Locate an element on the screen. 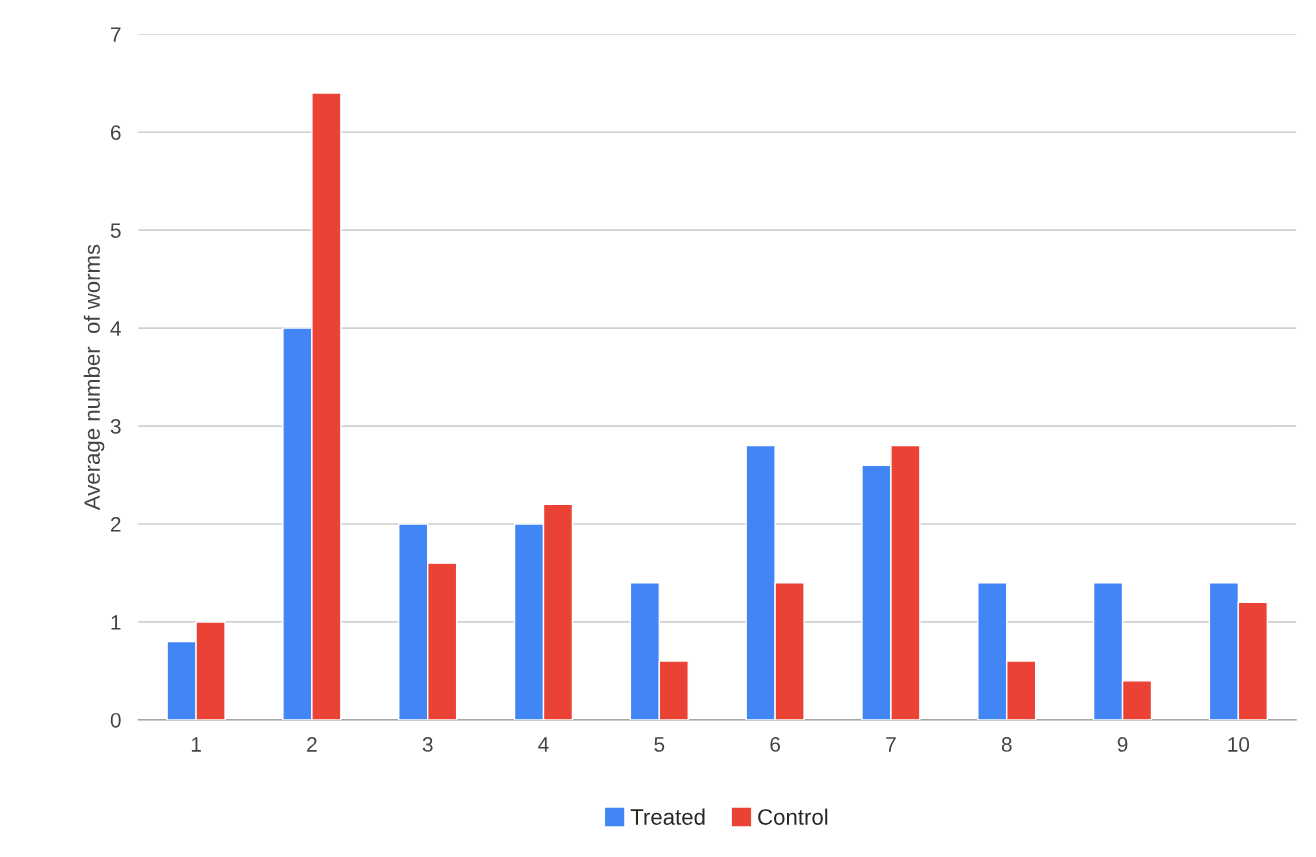 Image resolution: width=1316 pixels, height=857 pixels. x-tick-label: 1 is located at coordinates (196, 744).